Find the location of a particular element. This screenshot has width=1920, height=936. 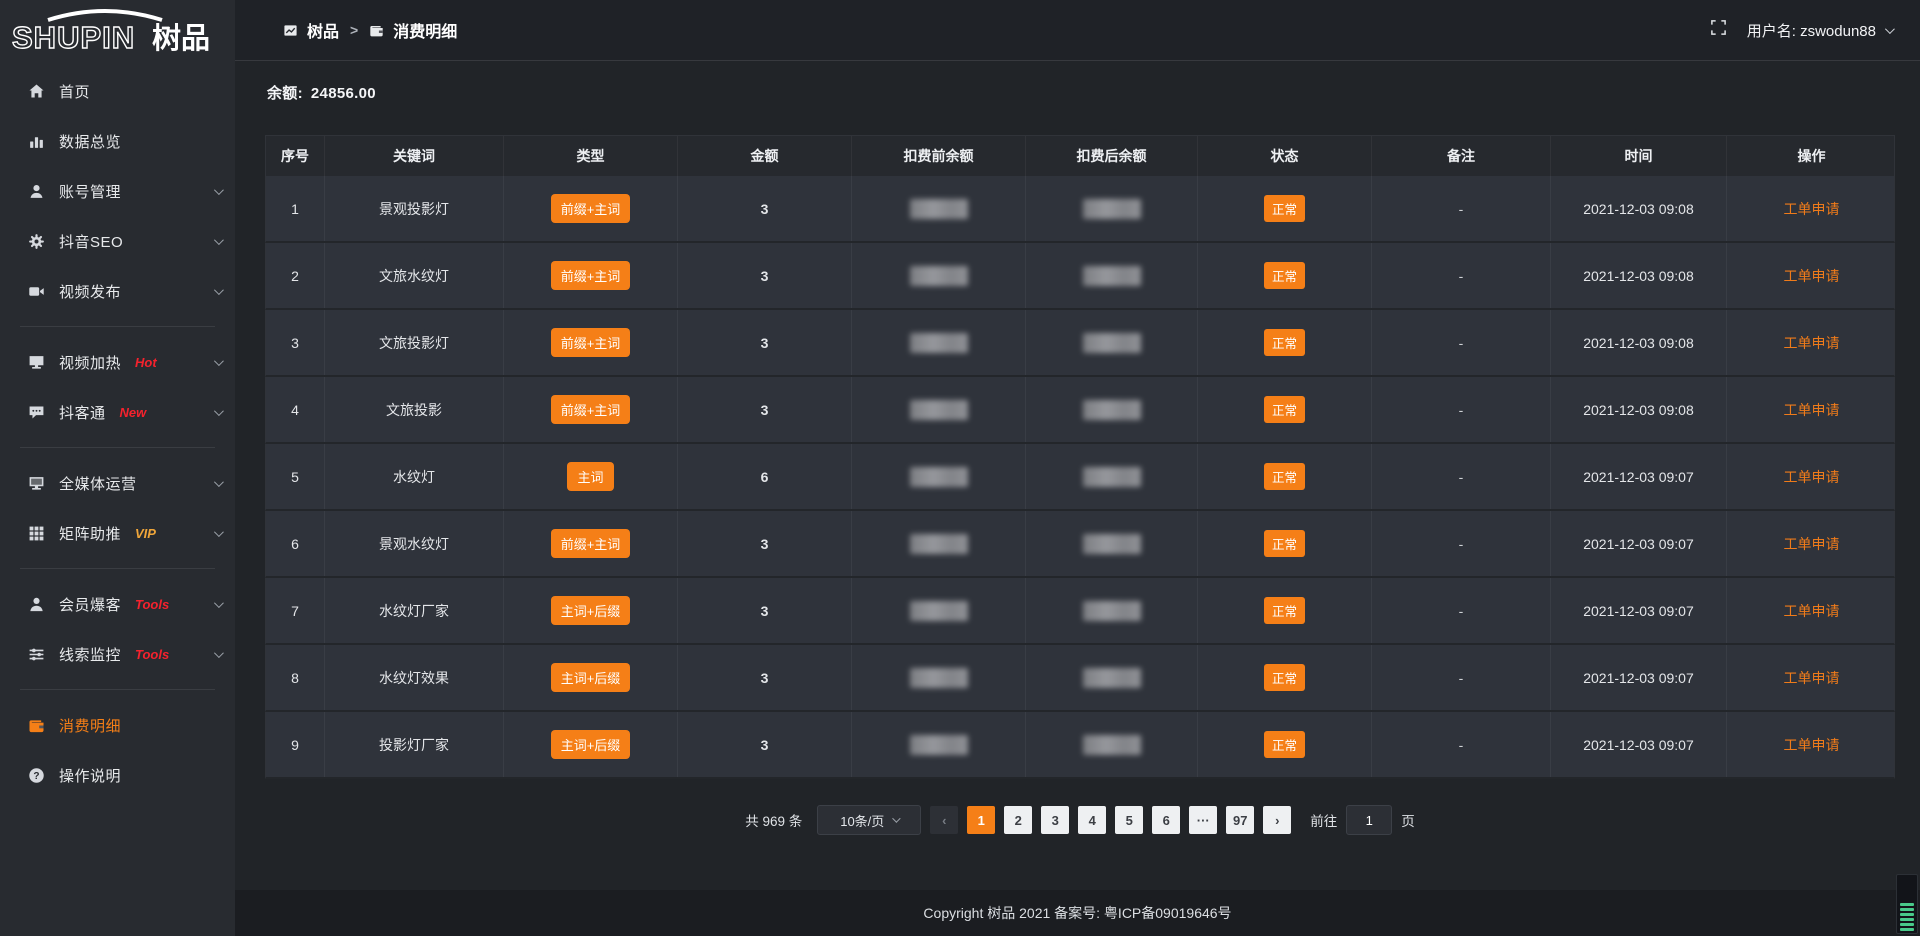

sidebar-item-member-burst: 会员爆客 Tools is located at coordinates (117, 604).